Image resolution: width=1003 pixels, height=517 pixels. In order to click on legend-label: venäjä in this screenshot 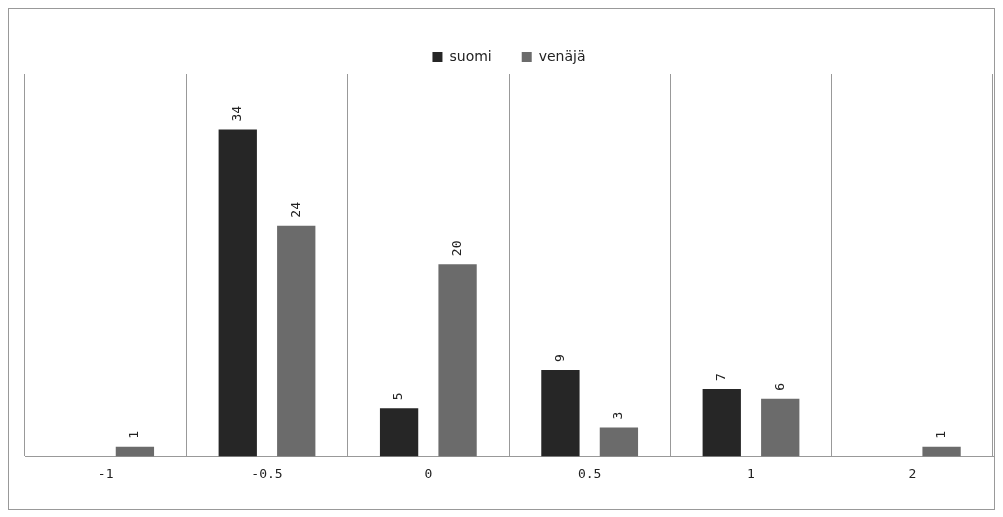, I will do `click(562, 55)`.